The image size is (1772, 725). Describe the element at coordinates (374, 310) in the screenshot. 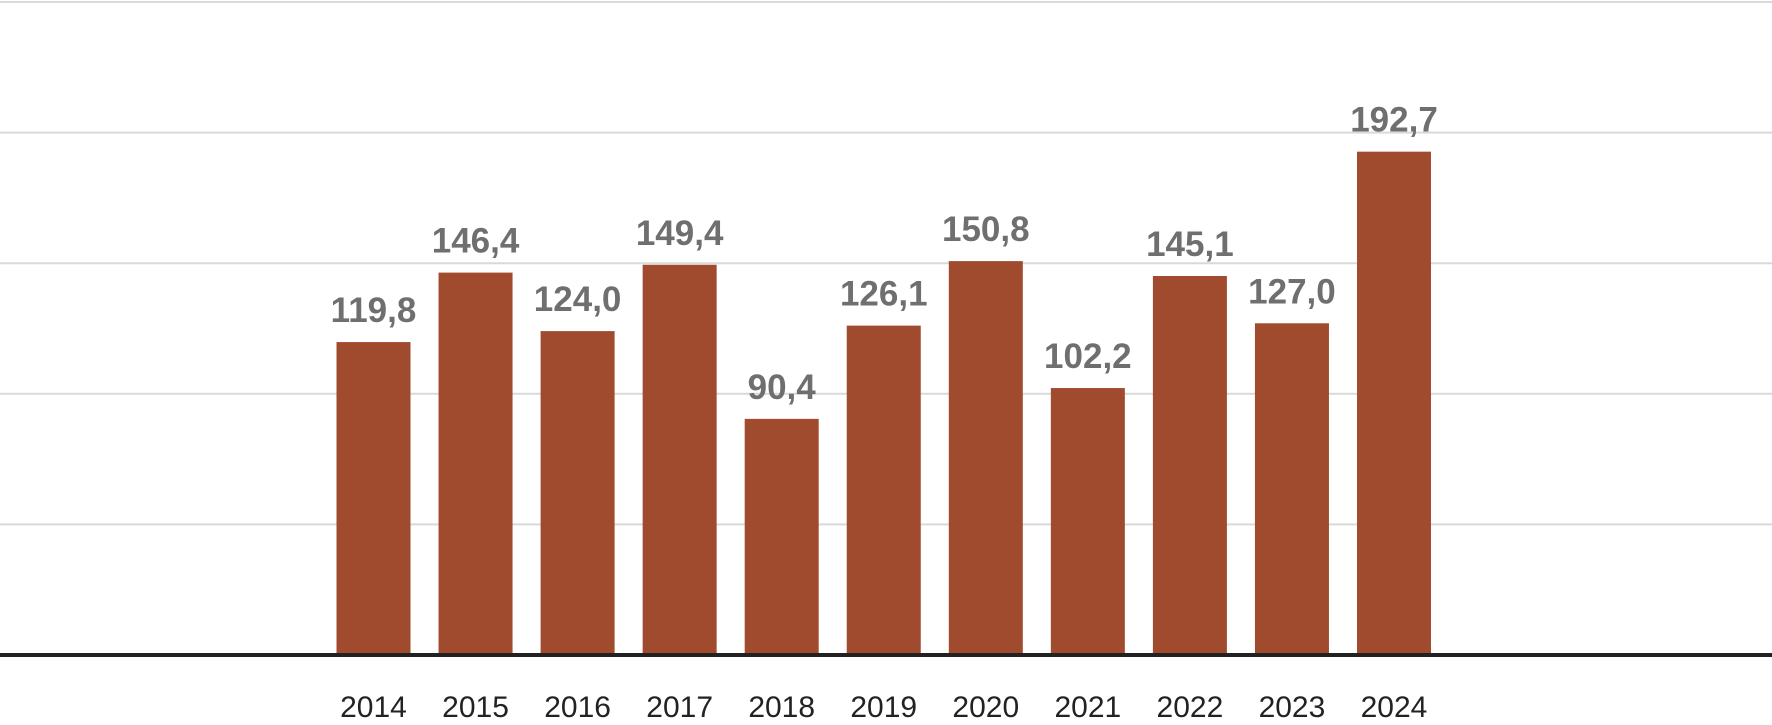

I see `value-label-2014: 119,8` at that location.